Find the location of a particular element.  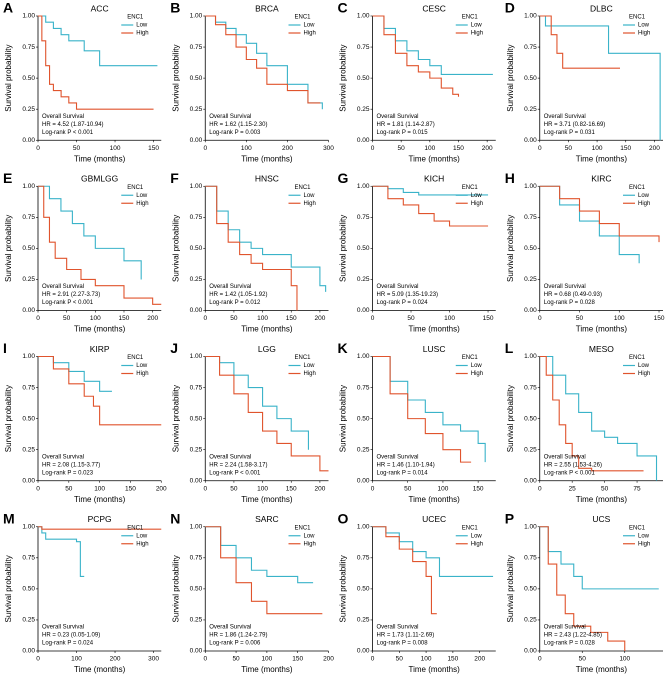

annotation: Log-rank P < 0.001 is located at coordinates (68, 303).